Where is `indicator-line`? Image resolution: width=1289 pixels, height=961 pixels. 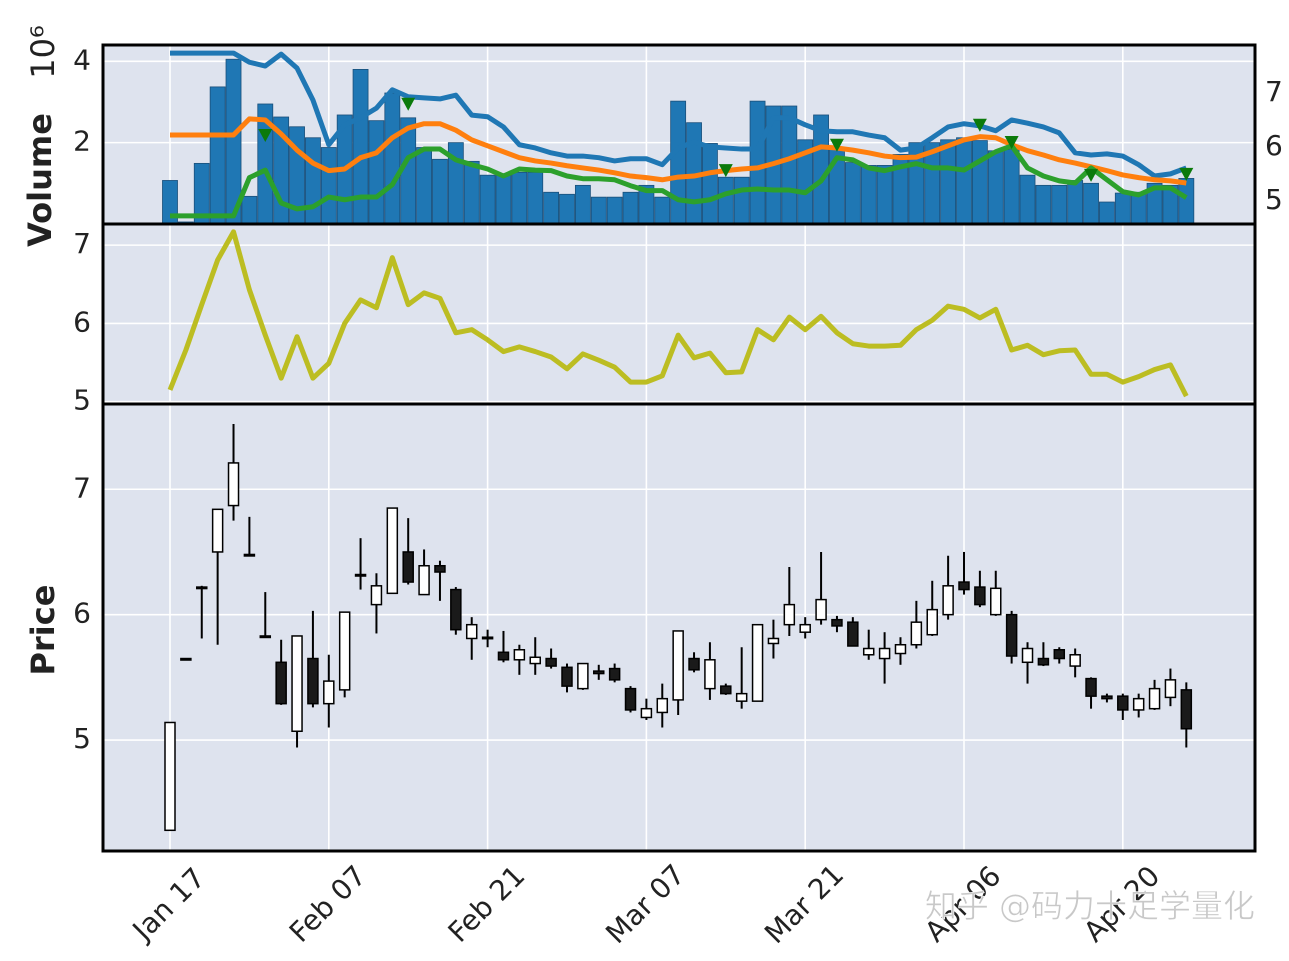 indicator-line is located at coordinates (678, 313).